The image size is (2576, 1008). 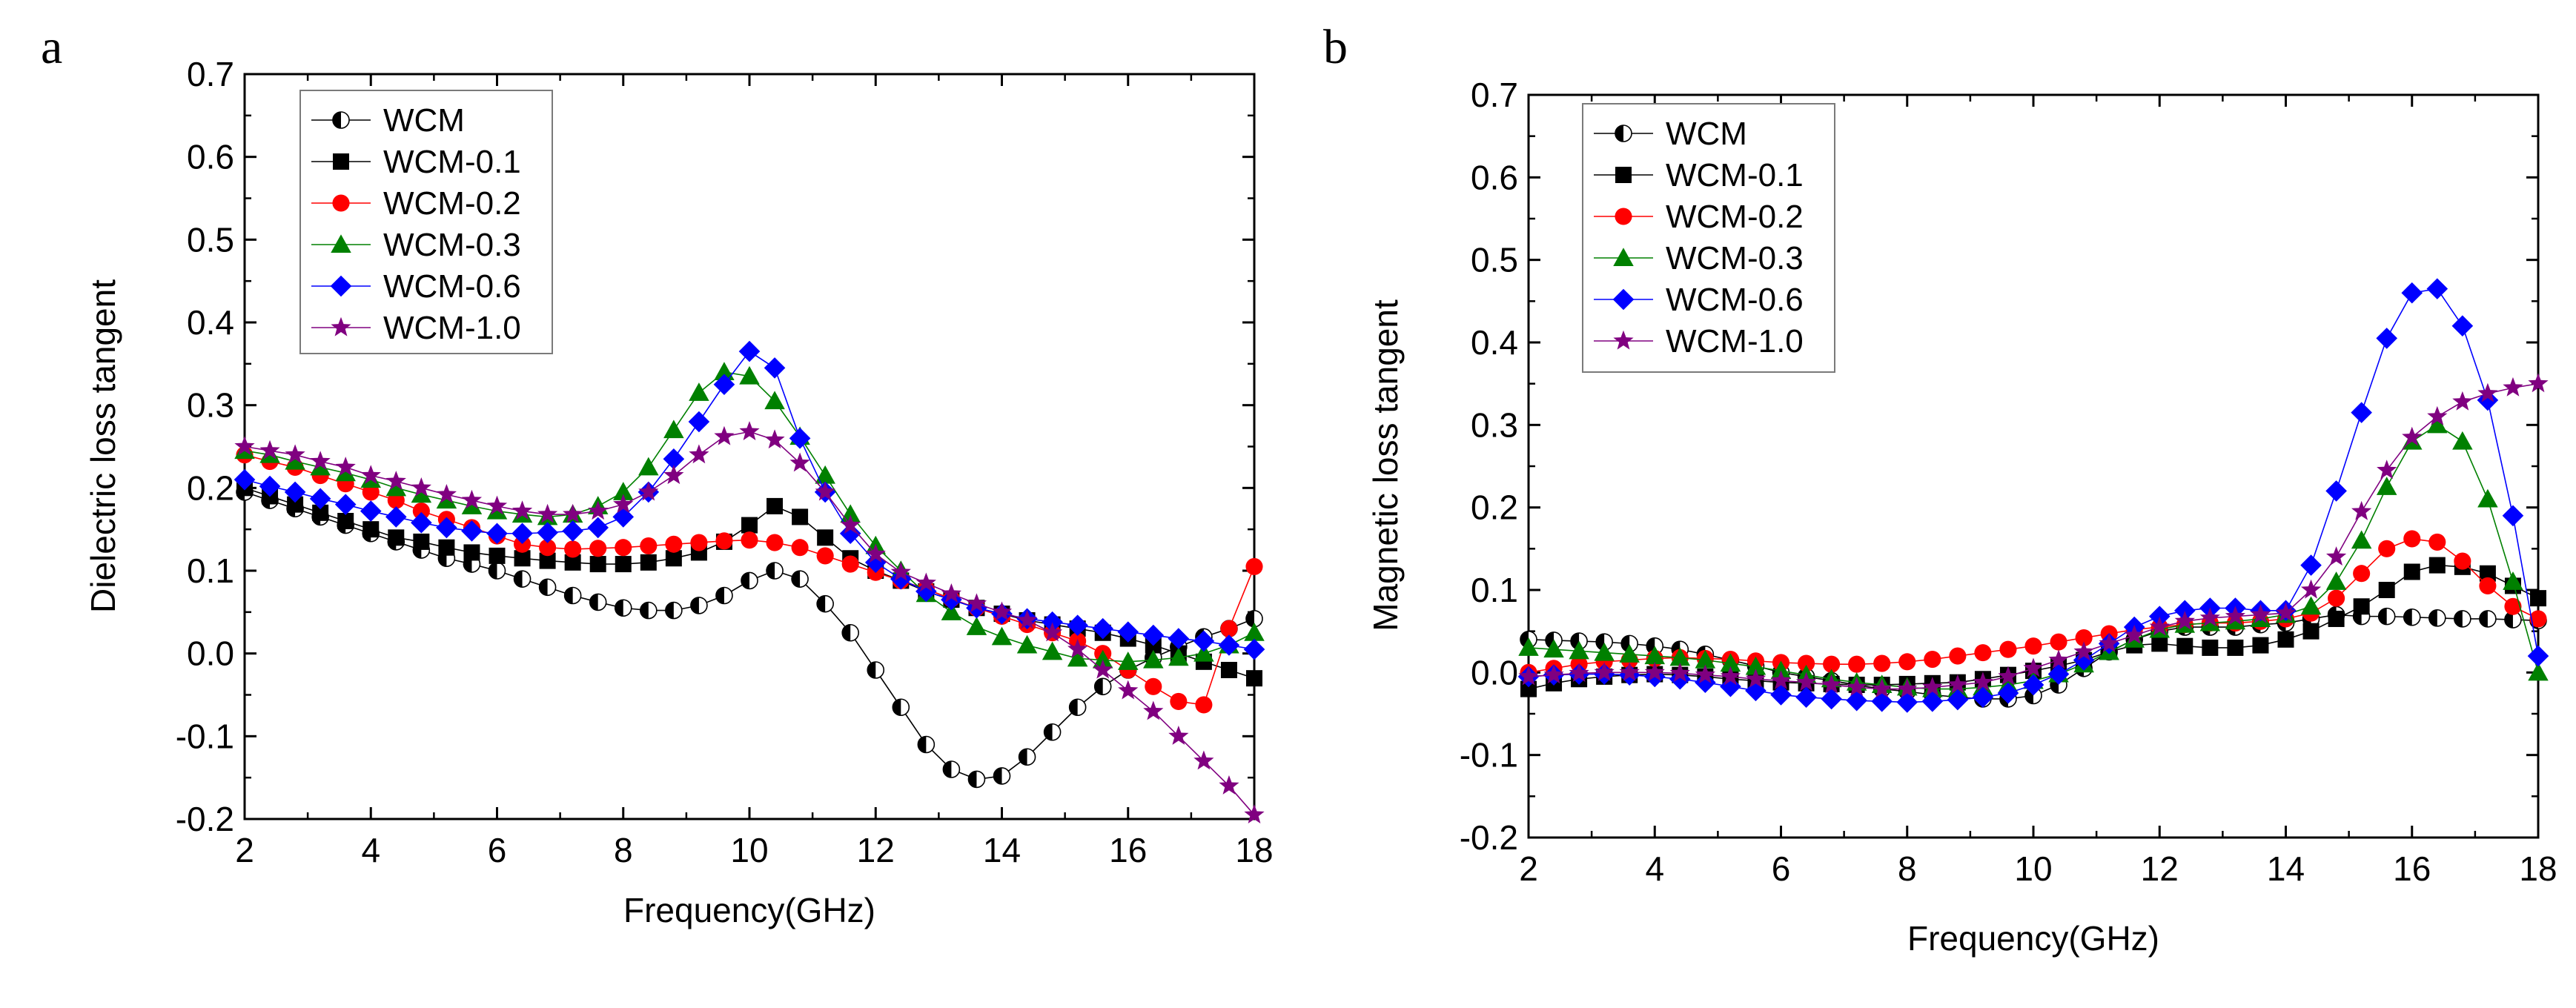 What do you see at coordinates (426, 222) in the screenshot?
I see `panel-a-legend-box` at bounding box center [426, 222].